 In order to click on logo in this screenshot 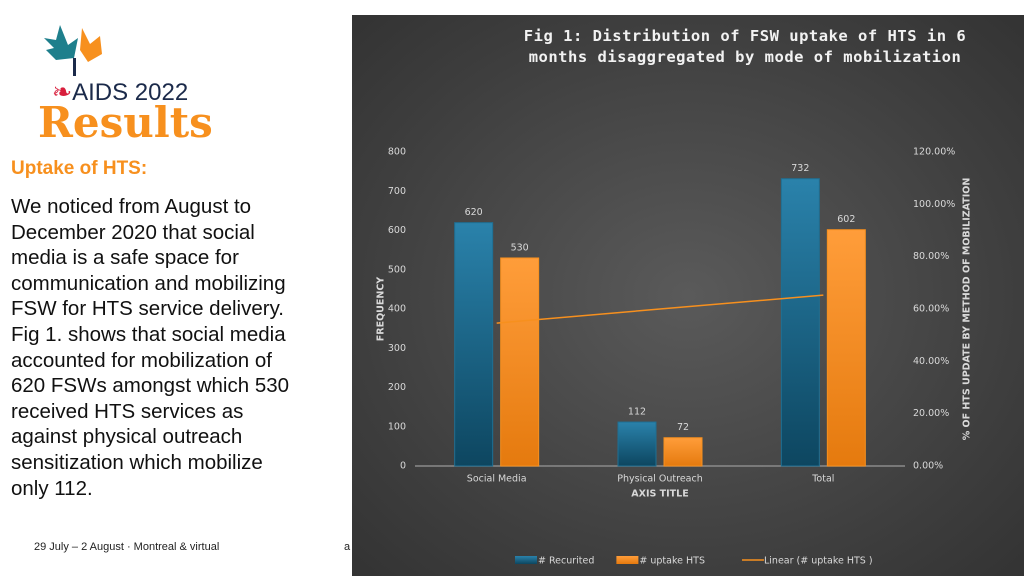, I will do `click(73, 50)`.